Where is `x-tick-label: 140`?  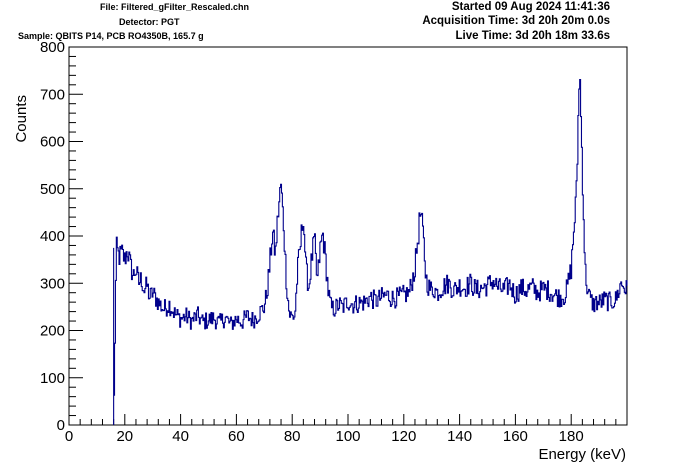
x-tick-label: 140 is located at coordinates (459, 436).